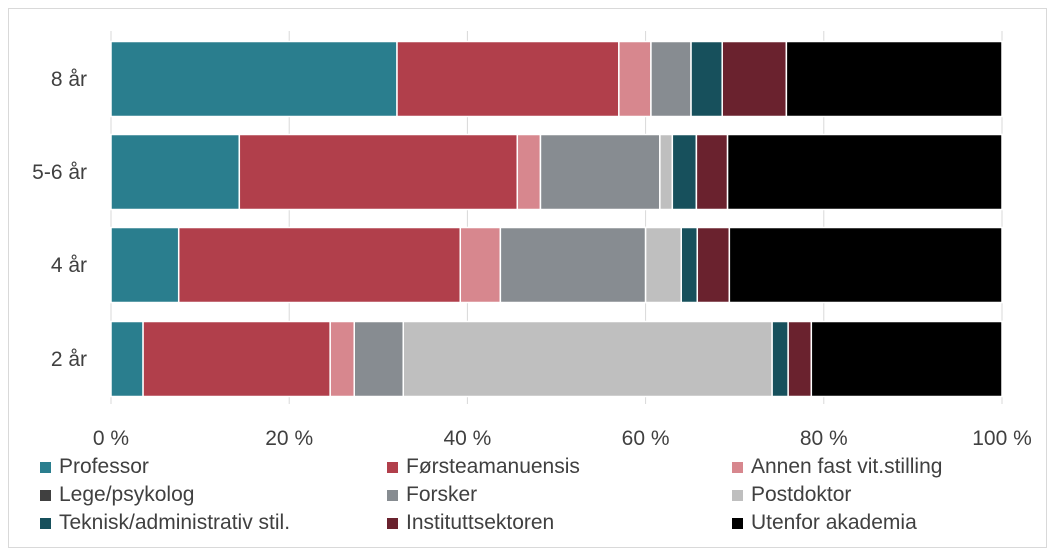  I want to click on legend-label: Instituttsektoren, so click(480, 522).